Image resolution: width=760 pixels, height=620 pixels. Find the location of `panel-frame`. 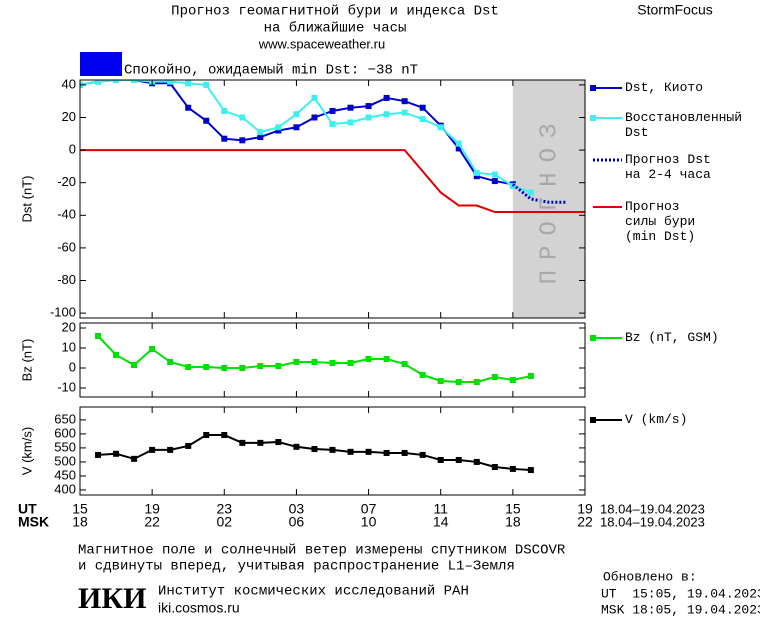

panel-frame is located at coordinates (332, 360).